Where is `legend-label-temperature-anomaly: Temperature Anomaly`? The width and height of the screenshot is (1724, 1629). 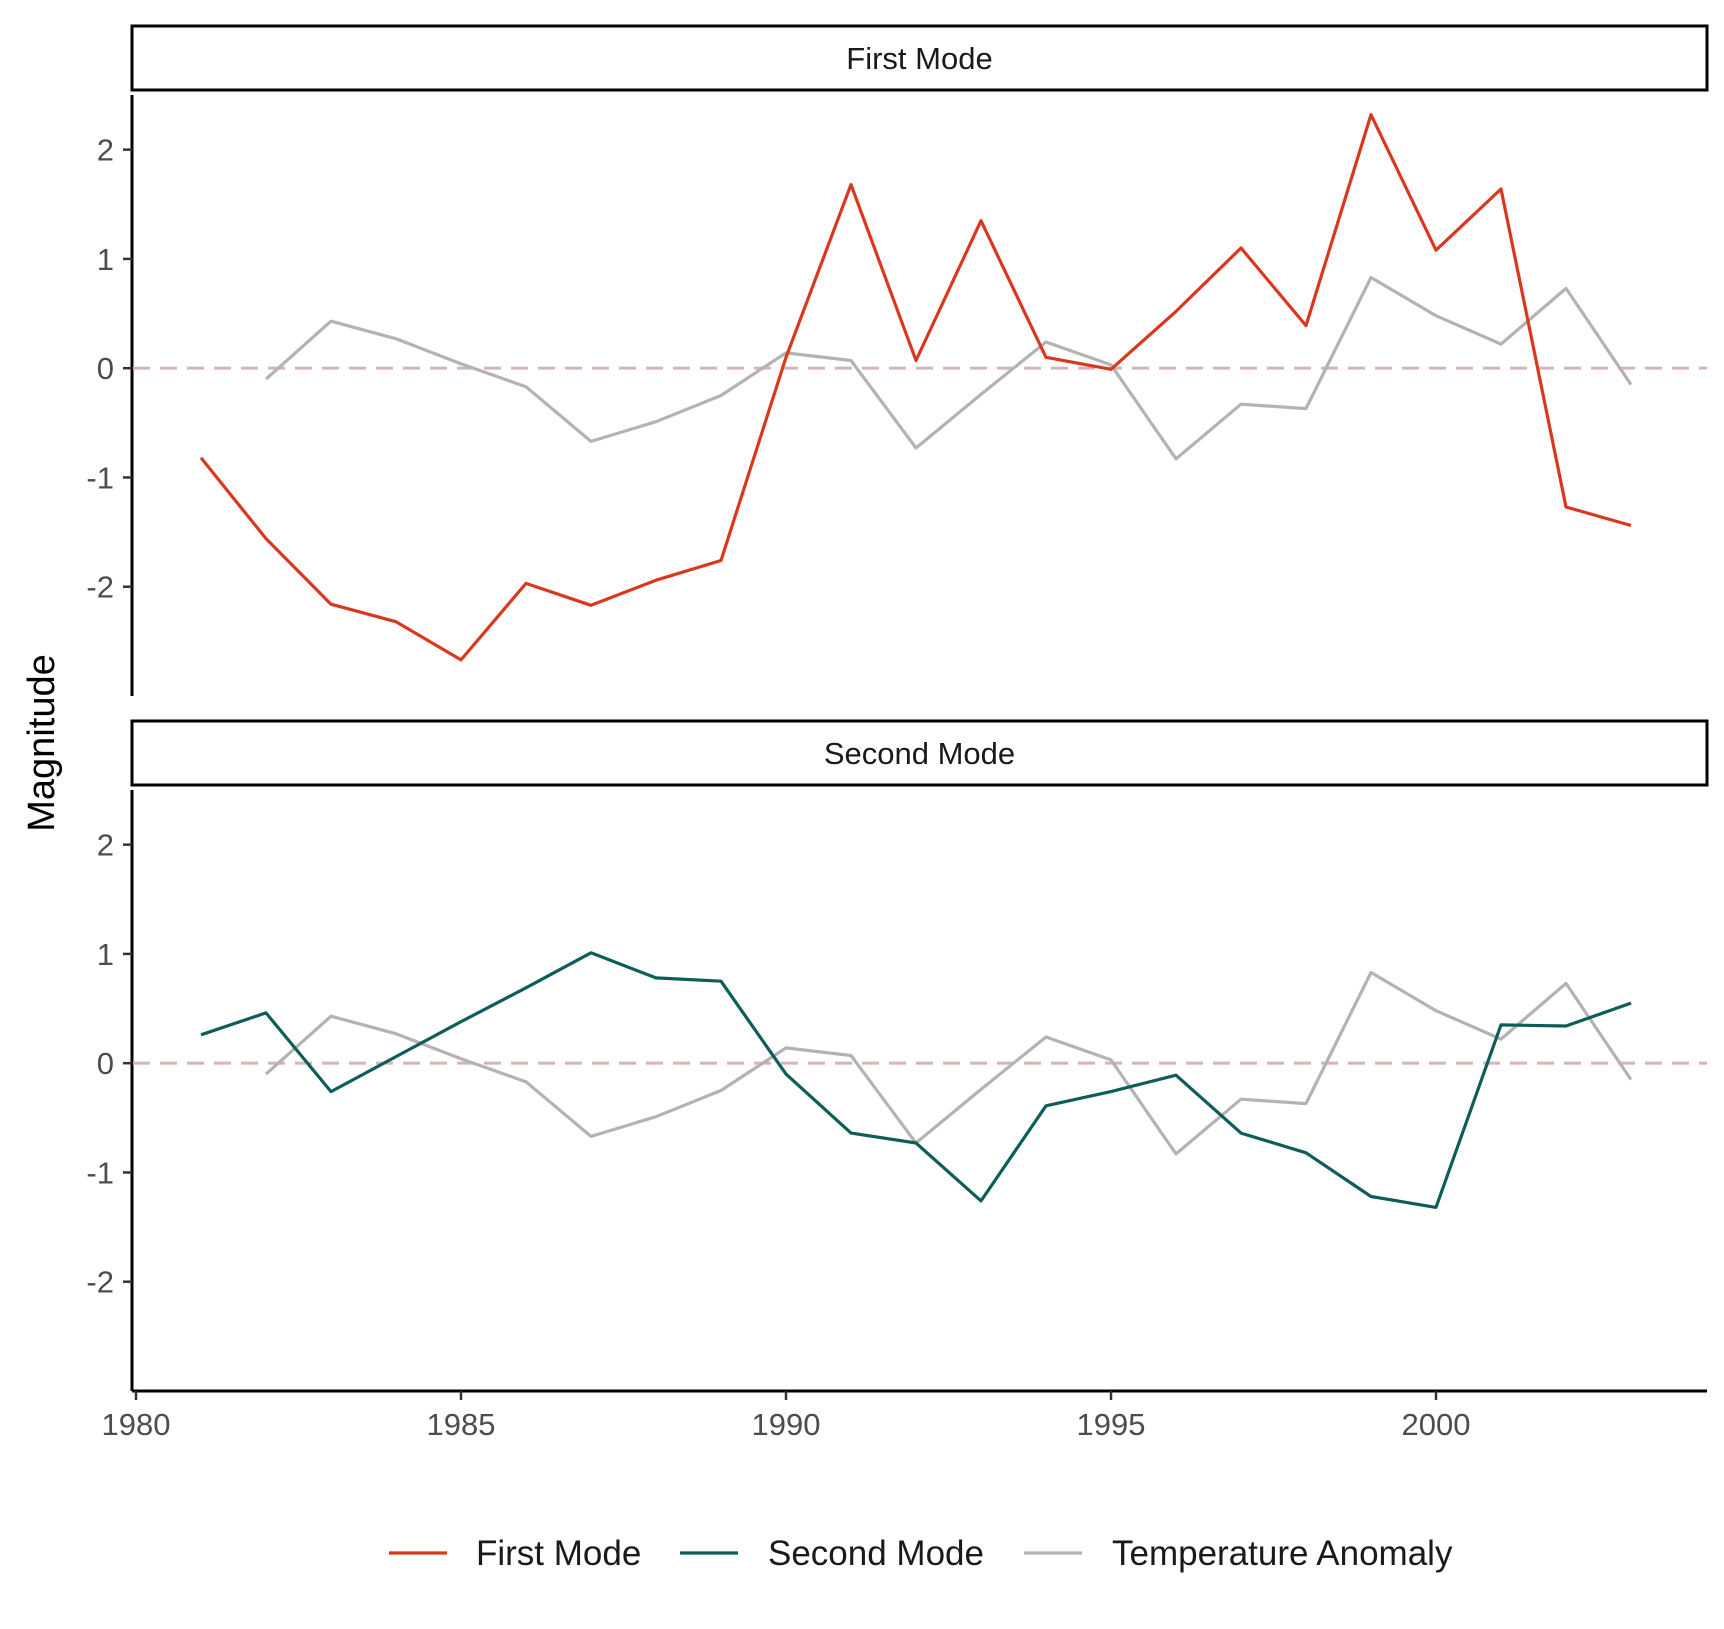 legend-label-temperature-anomaly: Temperature Anomaly is located at coordinates (1282, 1553).